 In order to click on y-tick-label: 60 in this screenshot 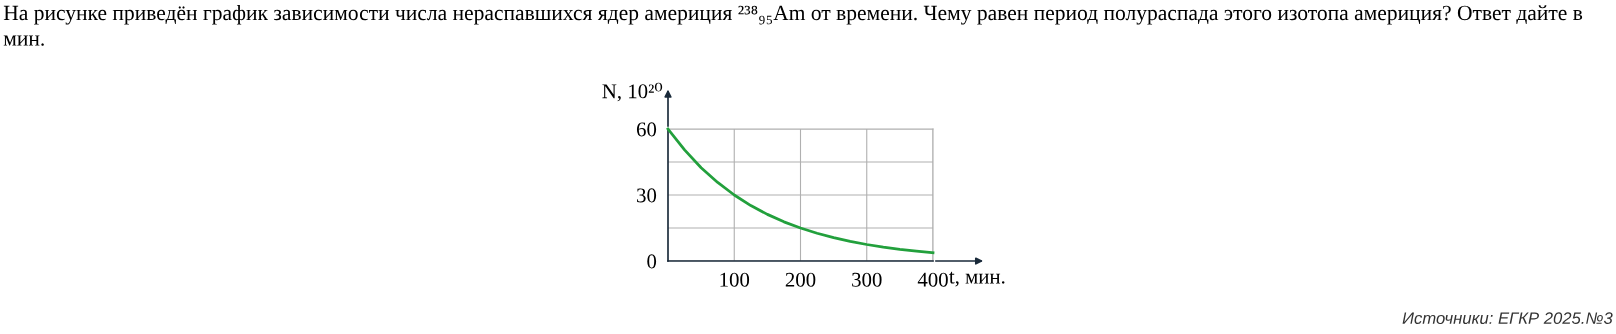, I will do `click(646, 129)`.